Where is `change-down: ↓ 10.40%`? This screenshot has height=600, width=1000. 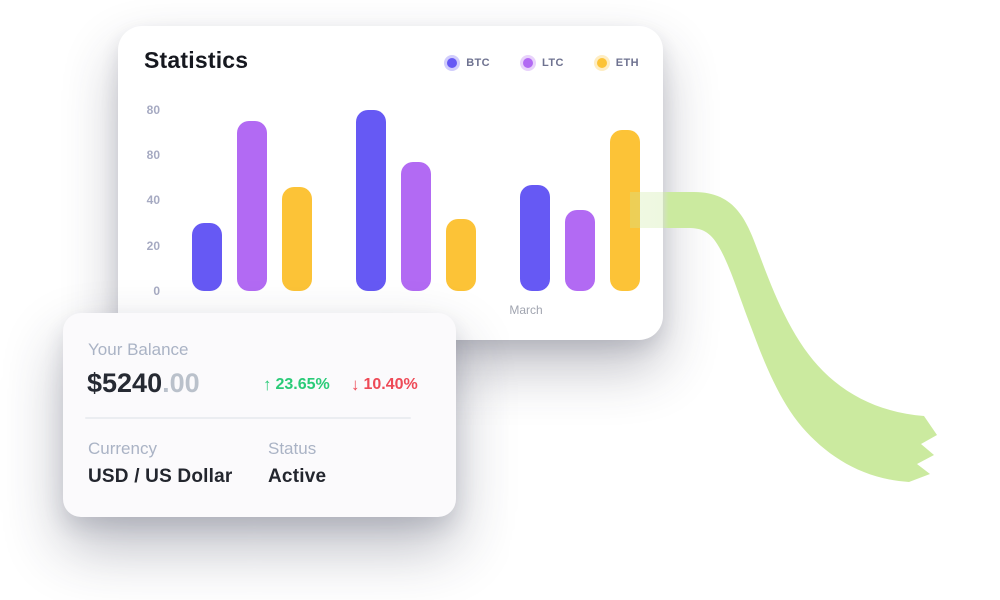
change-down: ↓ 10.40% is located at coordinates (384, 385).